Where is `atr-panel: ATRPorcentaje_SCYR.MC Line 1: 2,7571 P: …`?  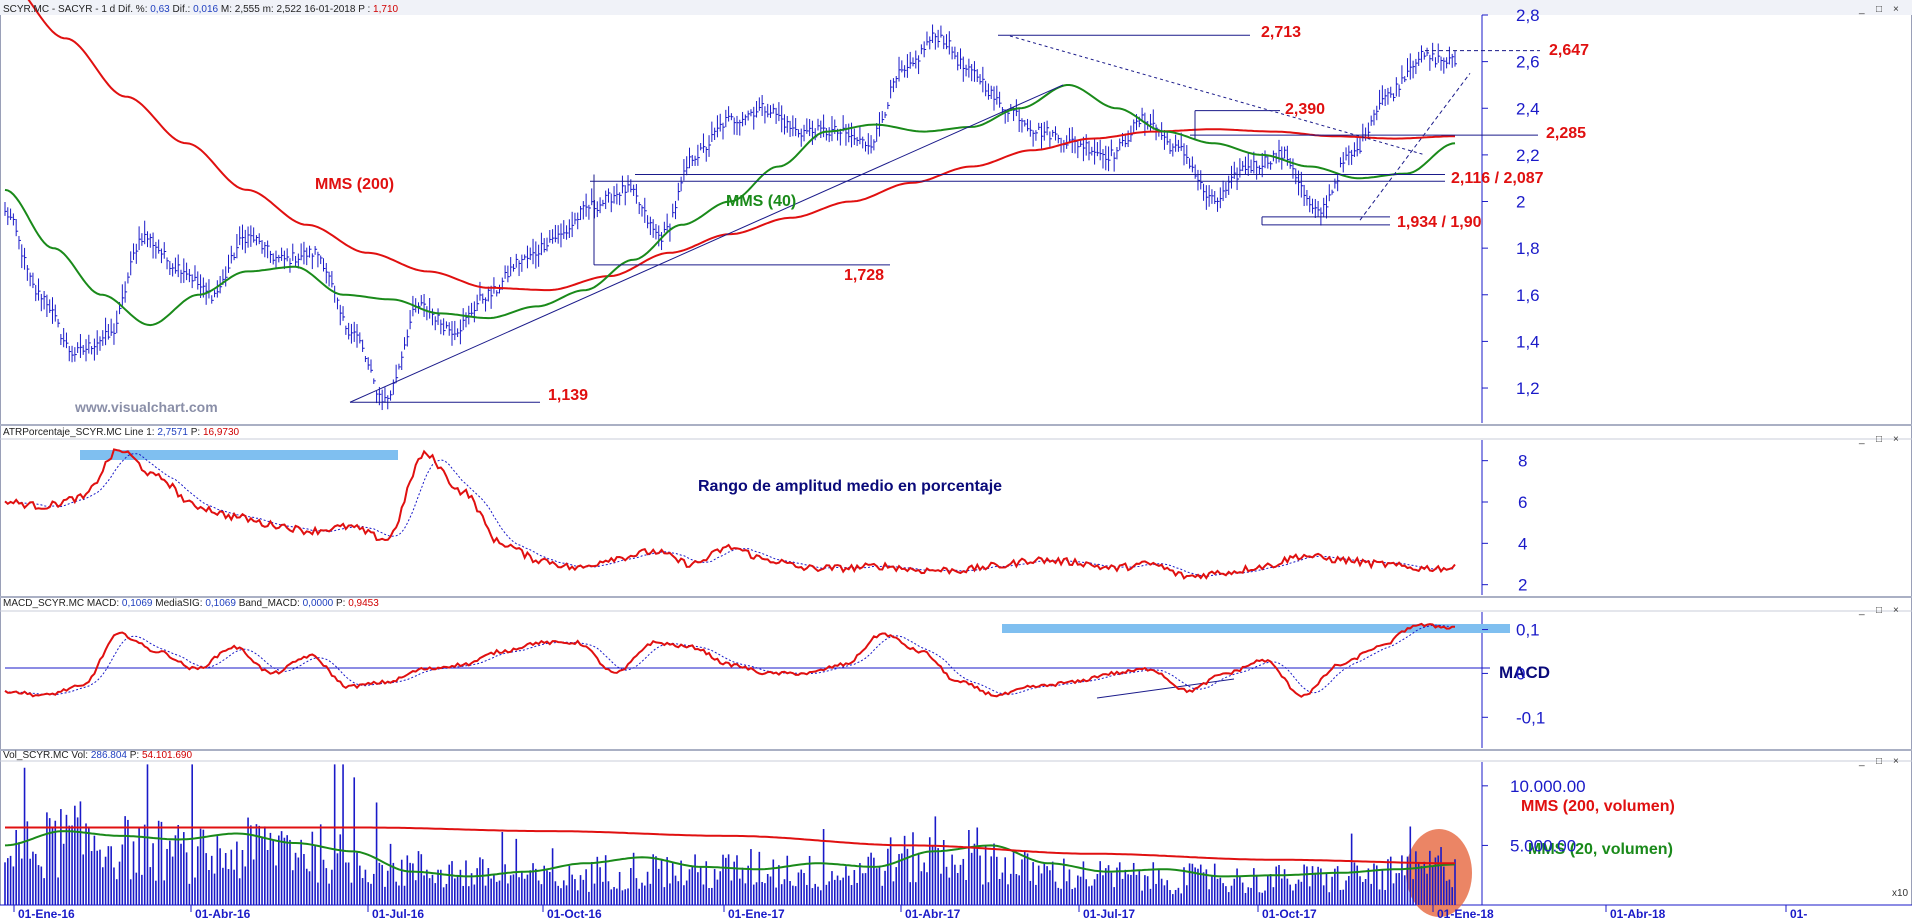
atr-panel: ATRPorcentaje_SCYR.MC Line 1: 2,7571 P: … is located at coordinates (765, 511).